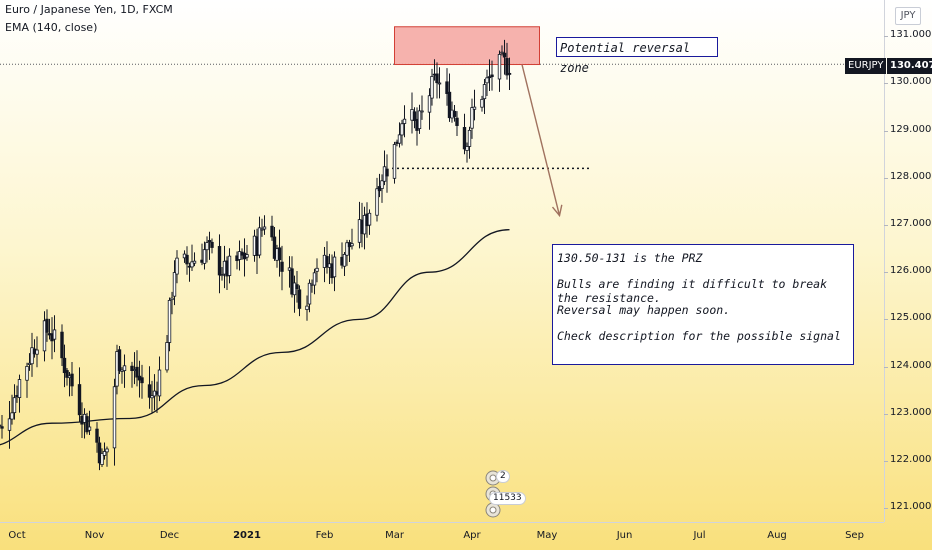 This screenshot has width=932, height=551. What do you see at coordinates (324, 535) in the screenshot?
I see `x-tick-label: Feb` at bounding box center [324, 535].